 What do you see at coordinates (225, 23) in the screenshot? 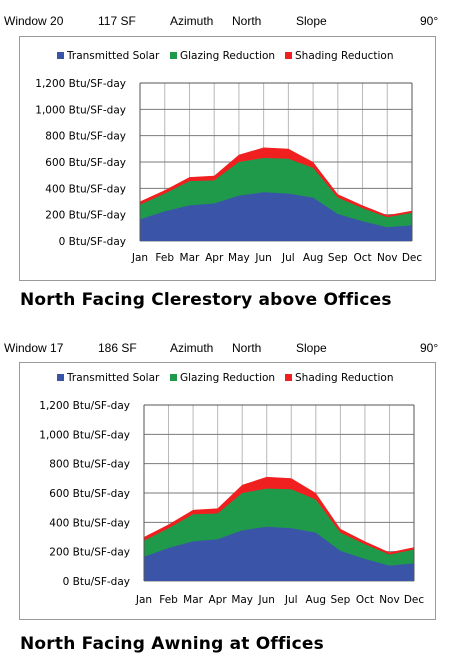
I see `window-header-1: Window 20 117 SF Azimuth North Slope 90°` at bounding box center [225, 23].